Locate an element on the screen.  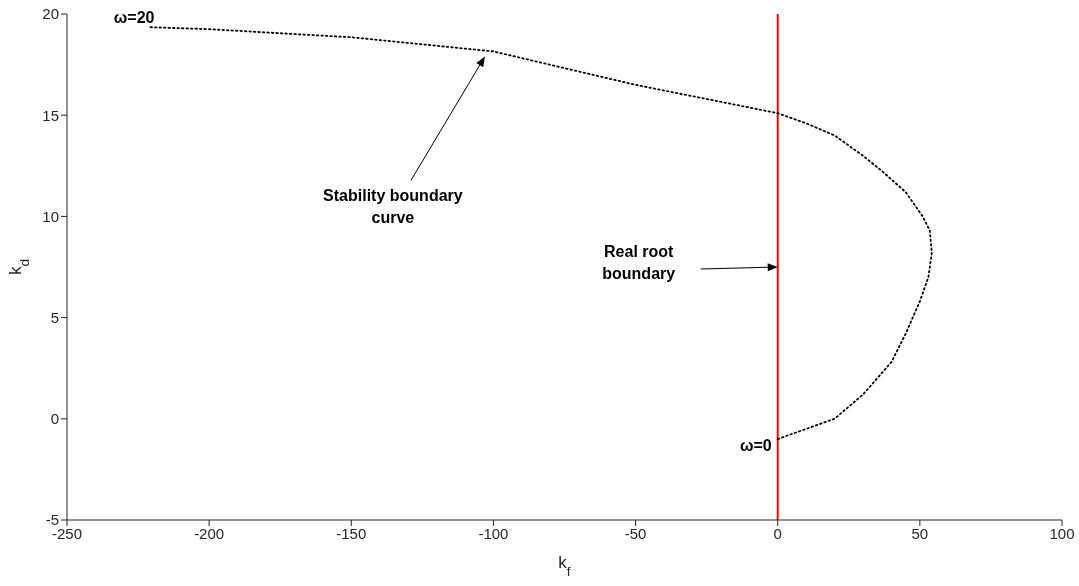
annotation: ω=20 is located at coordinates (134, 18).